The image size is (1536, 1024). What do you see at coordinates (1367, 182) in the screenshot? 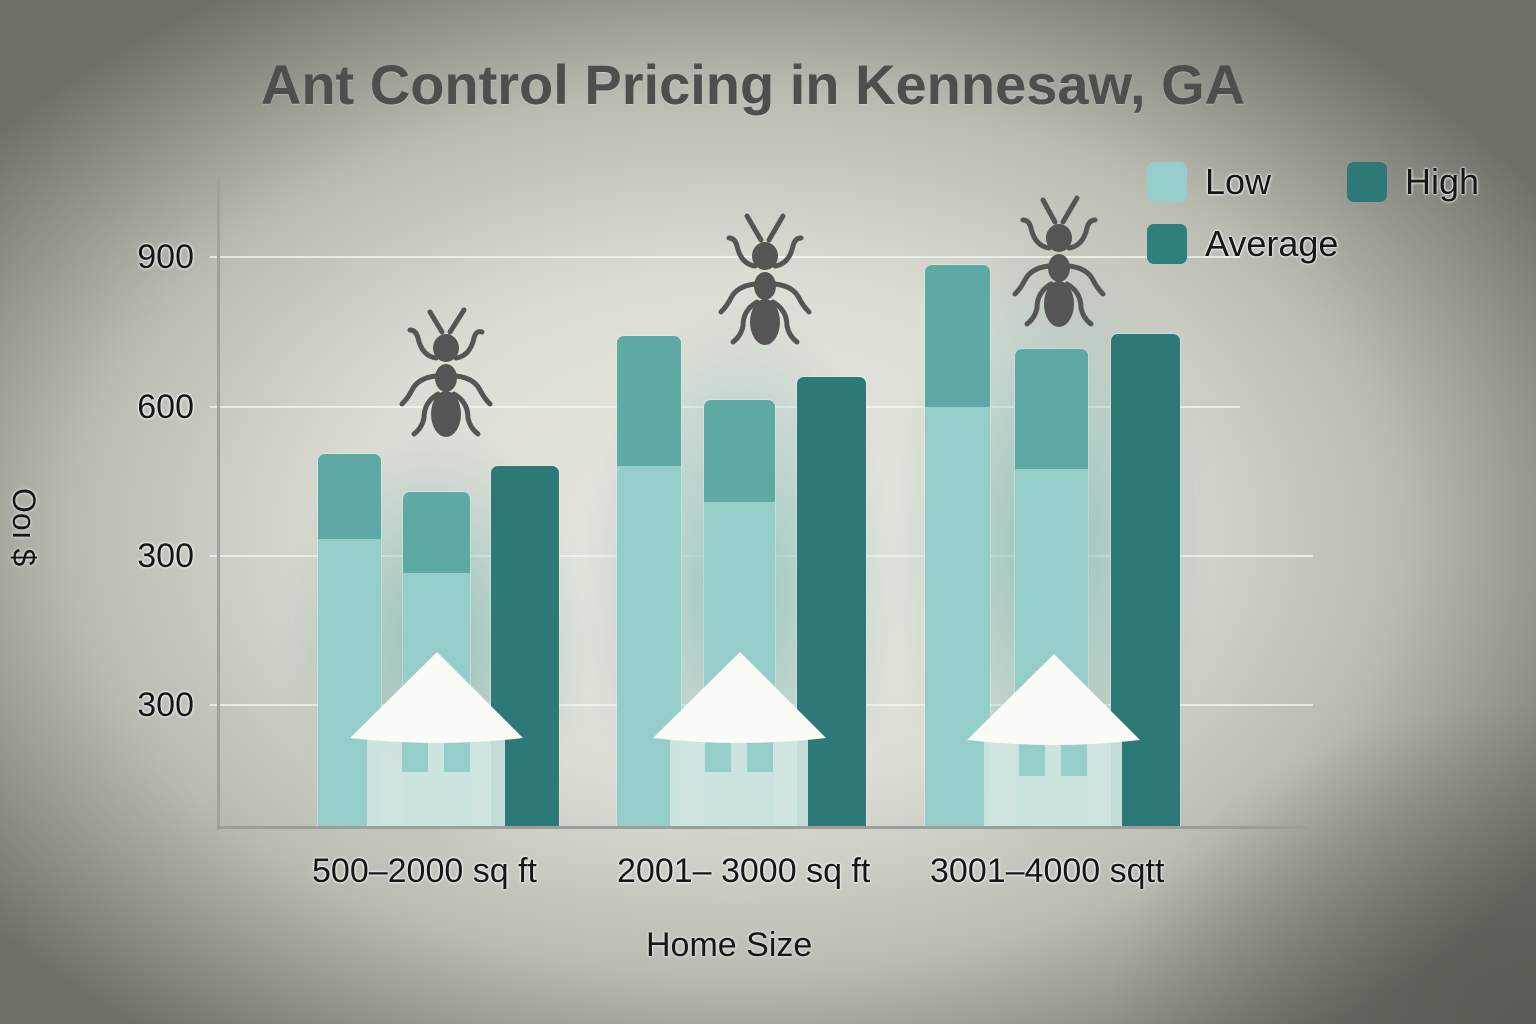
I see `legend-swatch-high` at bounding box center [1367, 182].